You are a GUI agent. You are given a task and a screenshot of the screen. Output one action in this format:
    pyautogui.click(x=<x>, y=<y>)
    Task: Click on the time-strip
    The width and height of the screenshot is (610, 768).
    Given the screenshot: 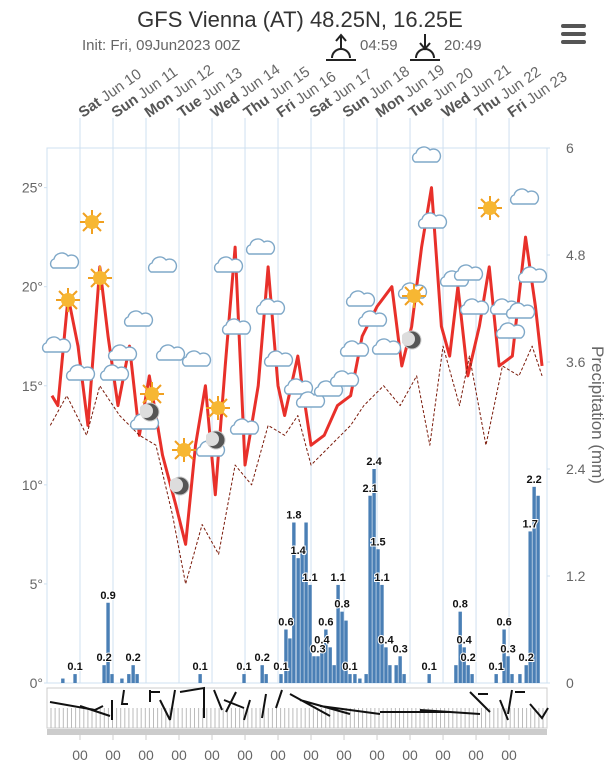 What is the action you would take?
    pyautogui.click(x=297, y=732)
    